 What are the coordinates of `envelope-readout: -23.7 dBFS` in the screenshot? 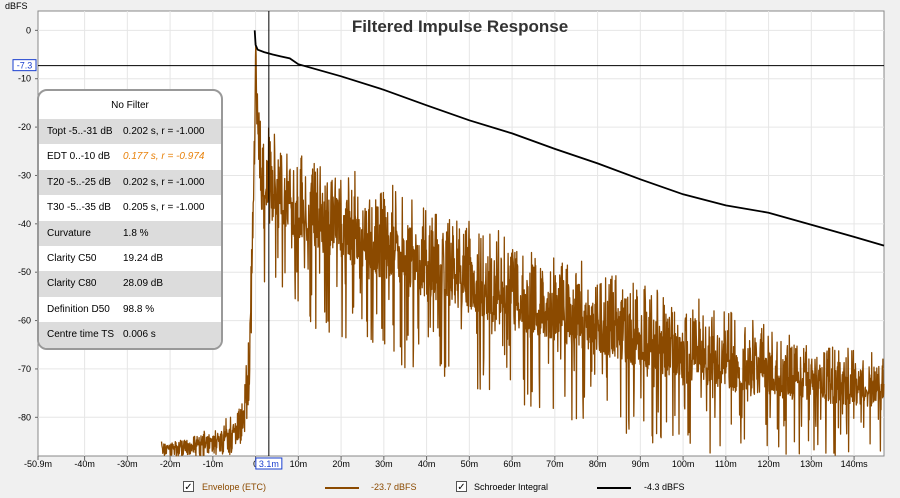 It's located at (394, 487).